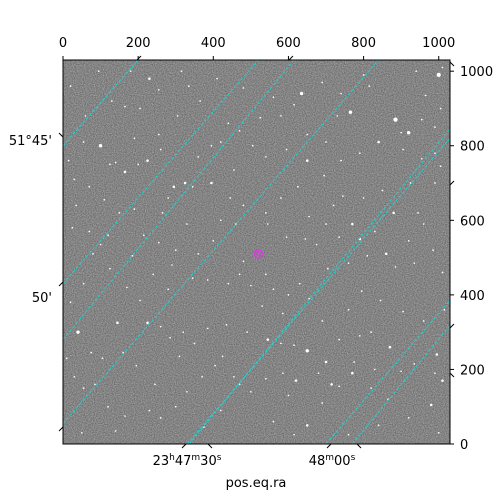 Image resolution: width=500 pixels, height=500 pixels. I want to click on ra-grid-line, so click(387, 372).